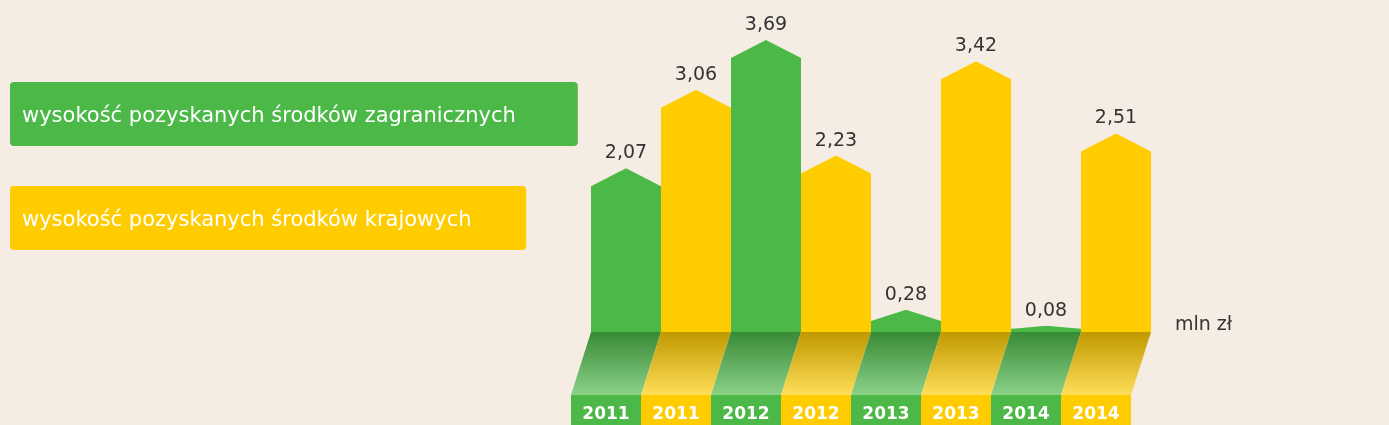  Describe the element at coordinates (269, 115) in the screenshot. I see `text: wysokość pozyskanych środków zagranicznych` at that location.